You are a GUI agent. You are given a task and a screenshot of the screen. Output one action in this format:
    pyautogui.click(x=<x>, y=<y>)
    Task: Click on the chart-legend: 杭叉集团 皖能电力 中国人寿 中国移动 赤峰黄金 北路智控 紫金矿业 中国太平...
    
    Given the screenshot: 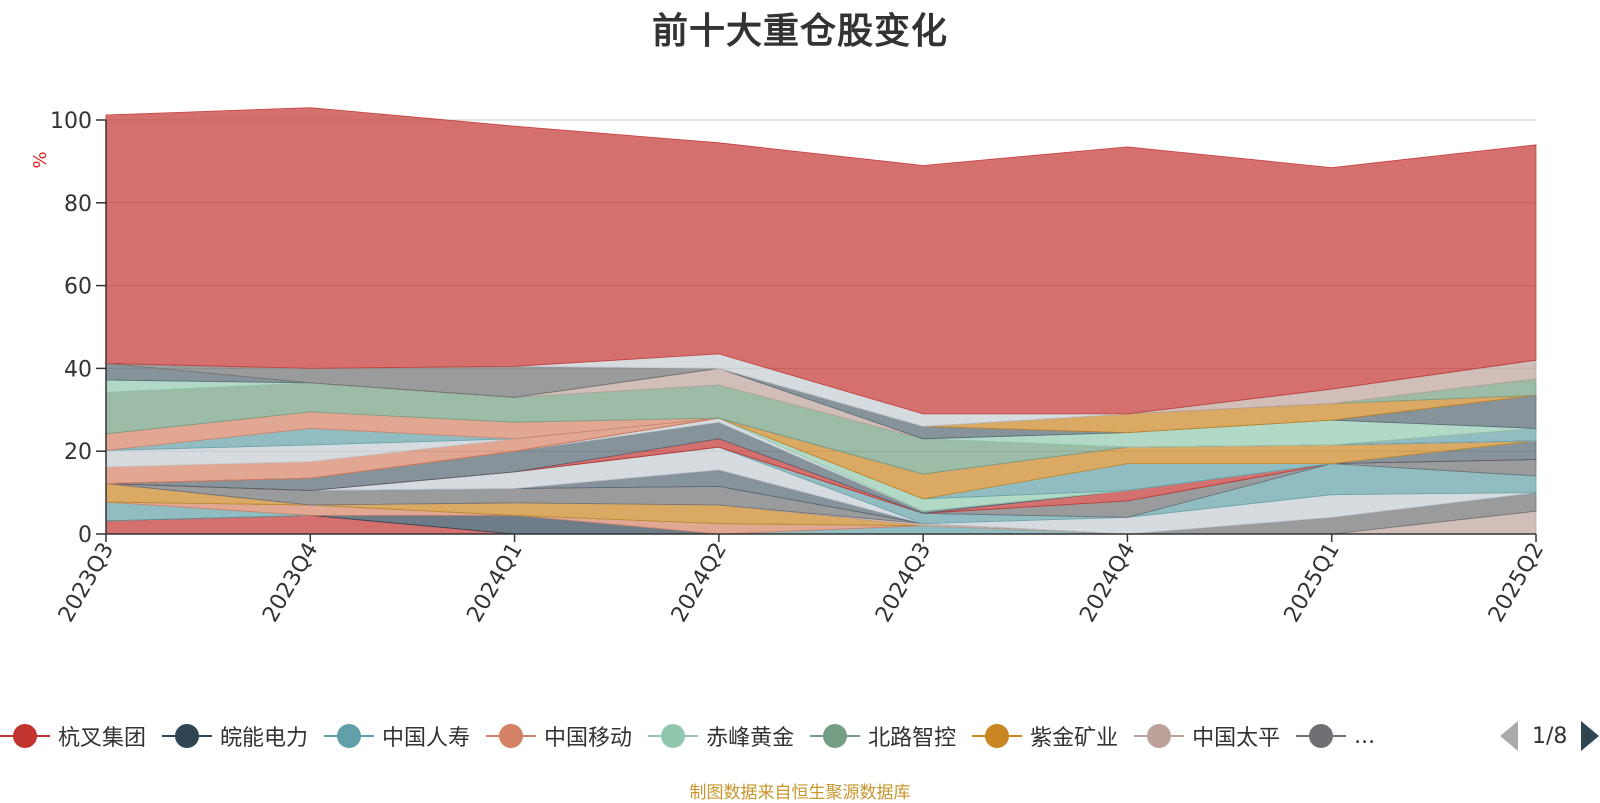 What is the action you would take?
    pyautogui.click(x=747, y=736)
    